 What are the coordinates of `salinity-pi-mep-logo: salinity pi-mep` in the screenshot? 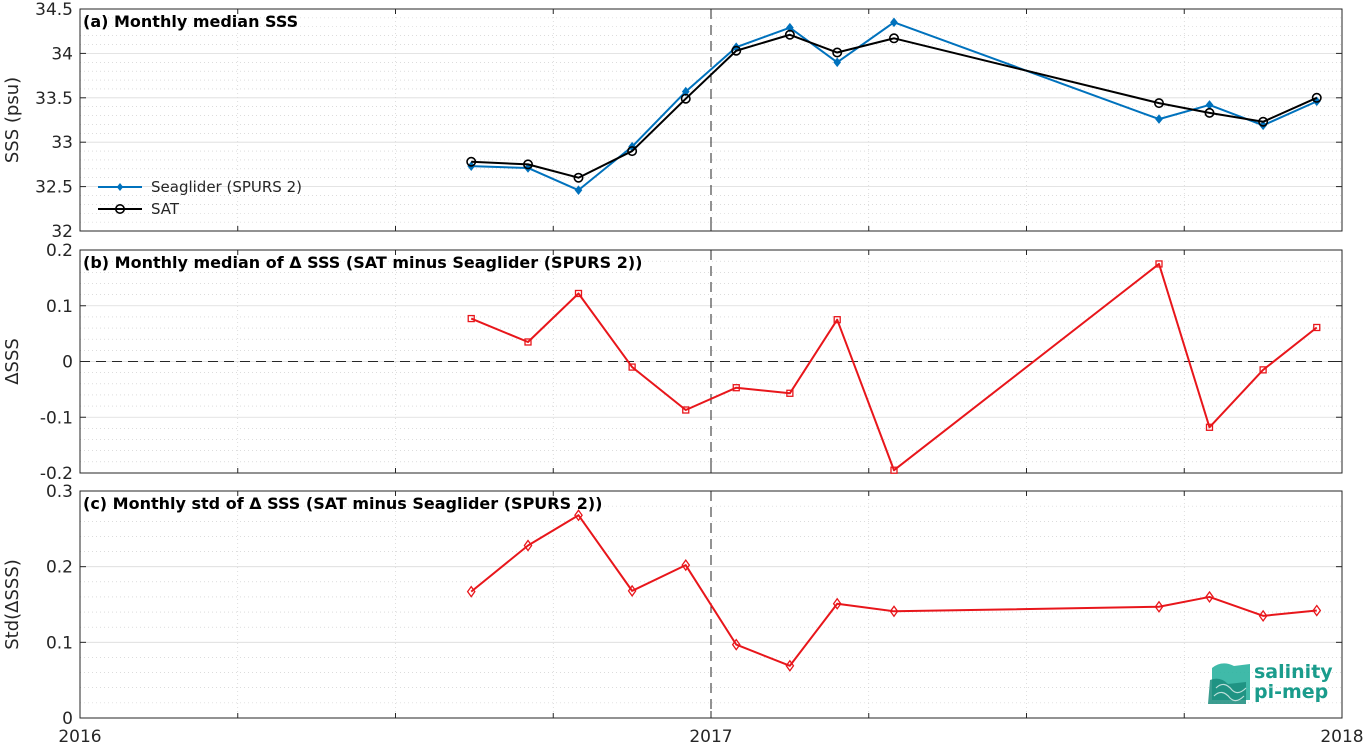 It's located at (1270, 682).